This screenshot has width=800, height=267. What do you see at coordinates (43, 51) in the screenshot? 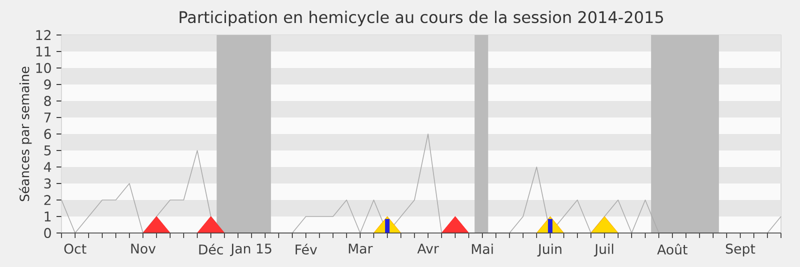
I see `y-tick-label: 11` at bounding box center [43, 51].